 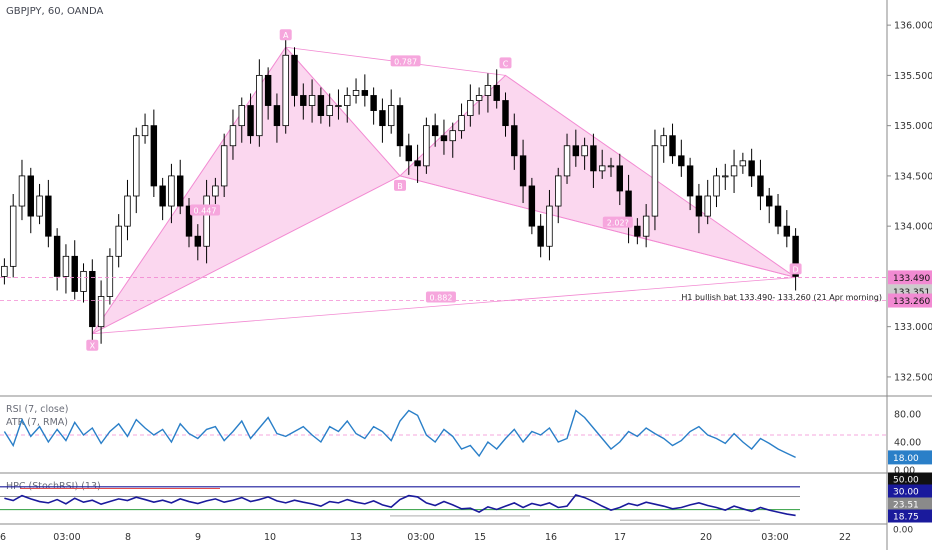 What do you see at coordinates (706, 537) in the screenshot?
I see `time-tick-10: 20` at bounding box center [706, 537].